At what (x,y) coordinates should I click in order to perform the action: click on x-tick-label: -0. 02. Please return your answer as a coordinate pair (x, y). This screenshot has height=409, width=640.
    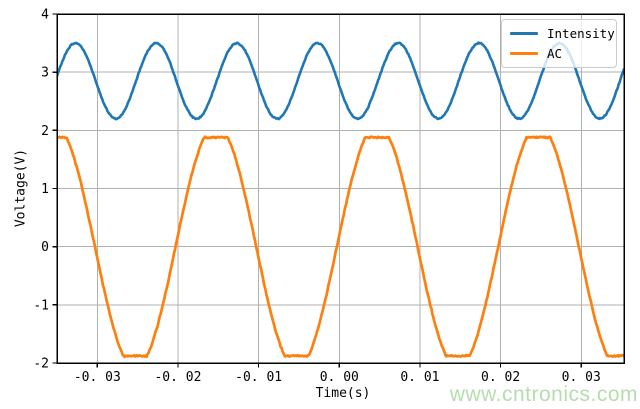
    Looking at the image, I should click on (177, 377).